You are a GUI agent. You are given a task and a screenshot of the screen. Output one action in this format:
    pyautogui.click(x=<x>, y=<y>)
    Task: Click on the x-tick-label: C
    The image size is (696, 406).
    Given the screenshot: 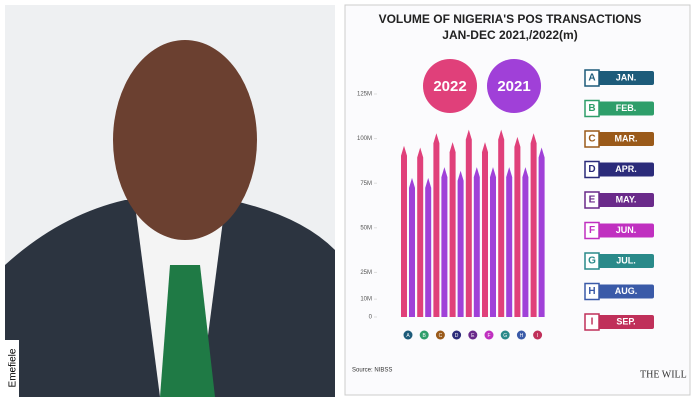 What is the action you would take?
    pyautogui.click(x=441, y=336)
    